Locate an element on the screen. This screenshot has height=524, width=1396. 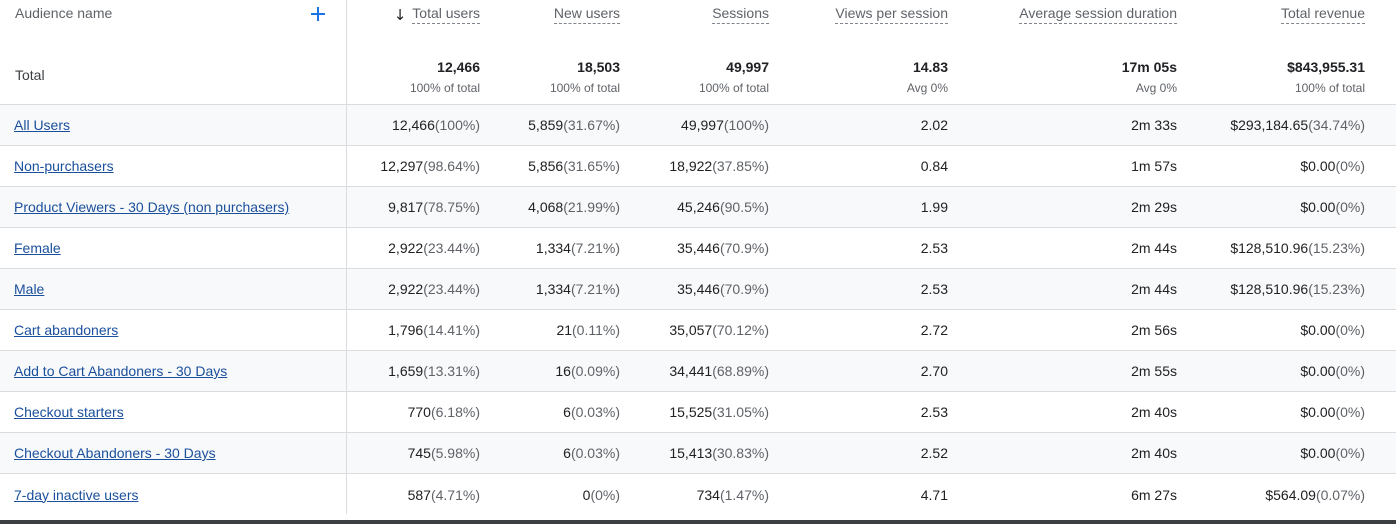
table-cell: 1,796 (14.41%) is located at coordinates (434, 330).